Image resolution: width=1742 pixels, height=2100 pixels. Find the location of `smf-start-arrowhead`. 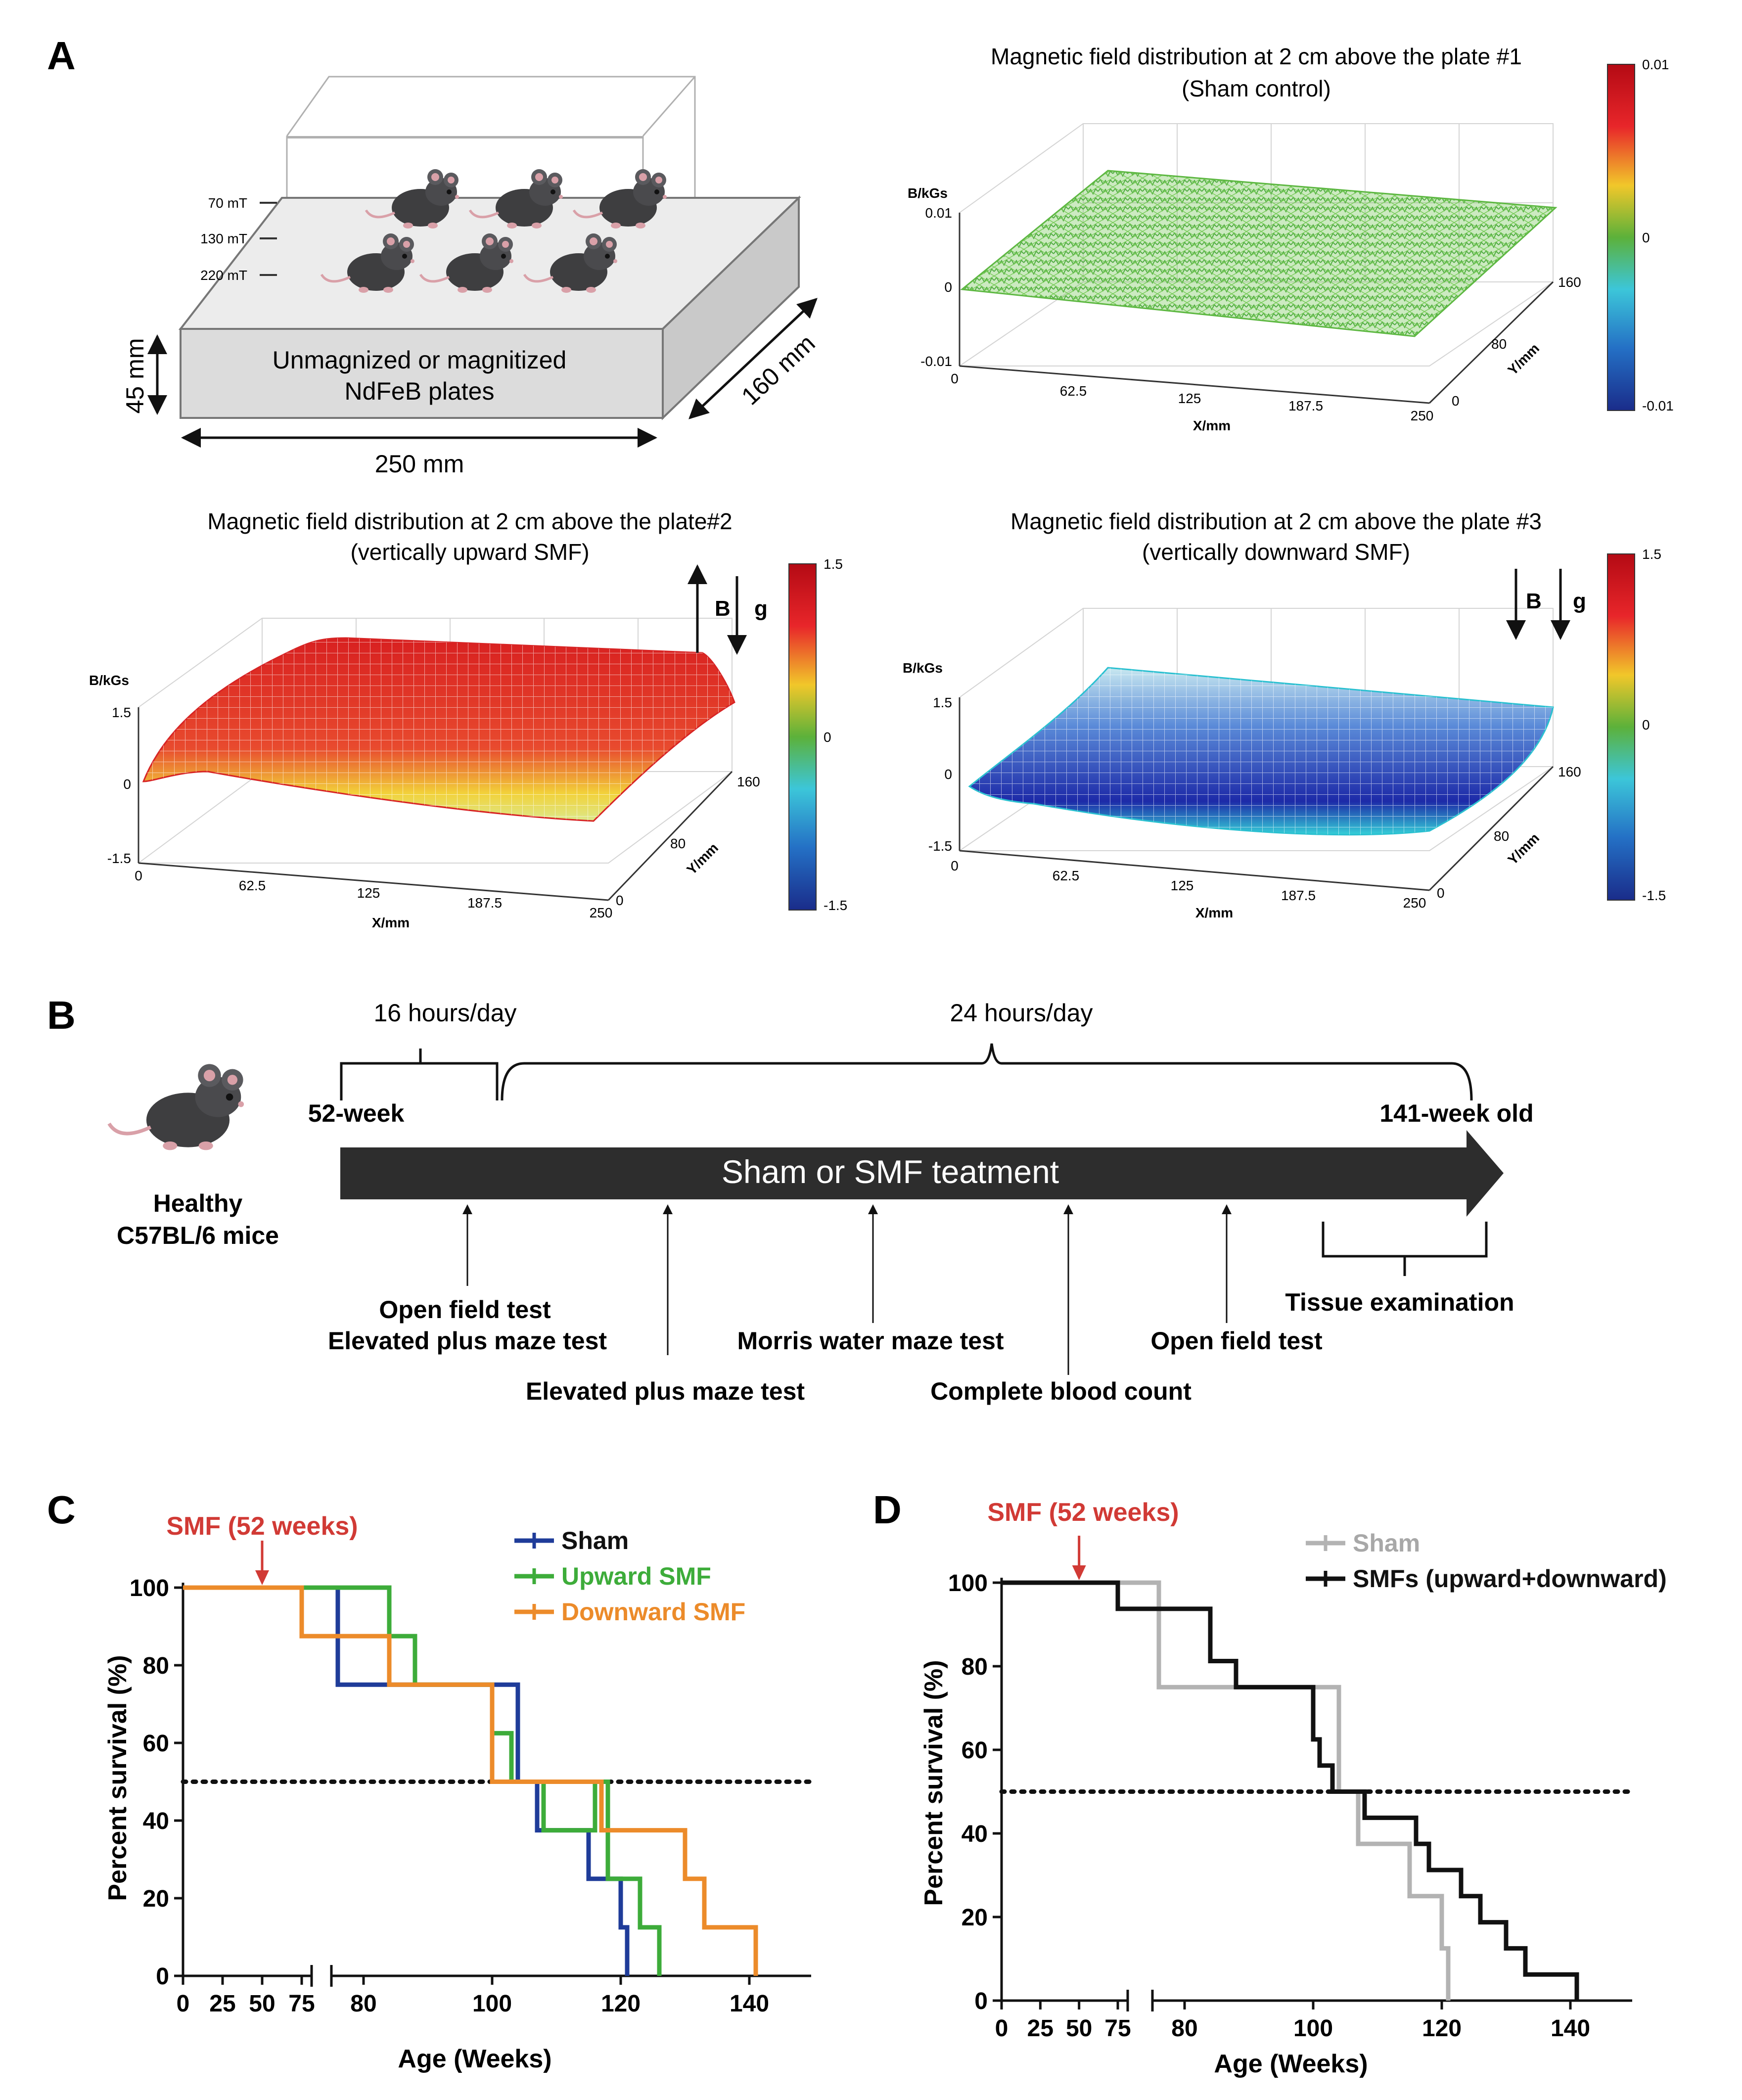

smf-start-arrowhead is located at coordinates (262, 1577).